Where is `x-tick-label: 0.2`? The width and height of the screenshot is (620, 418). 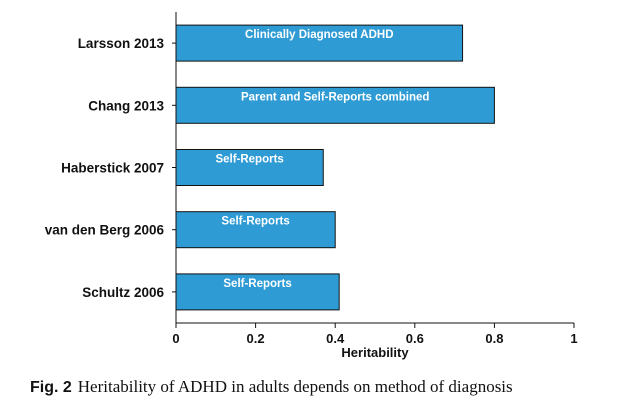 x-tick-label: 0.2 is located at coordinates (256, 338).